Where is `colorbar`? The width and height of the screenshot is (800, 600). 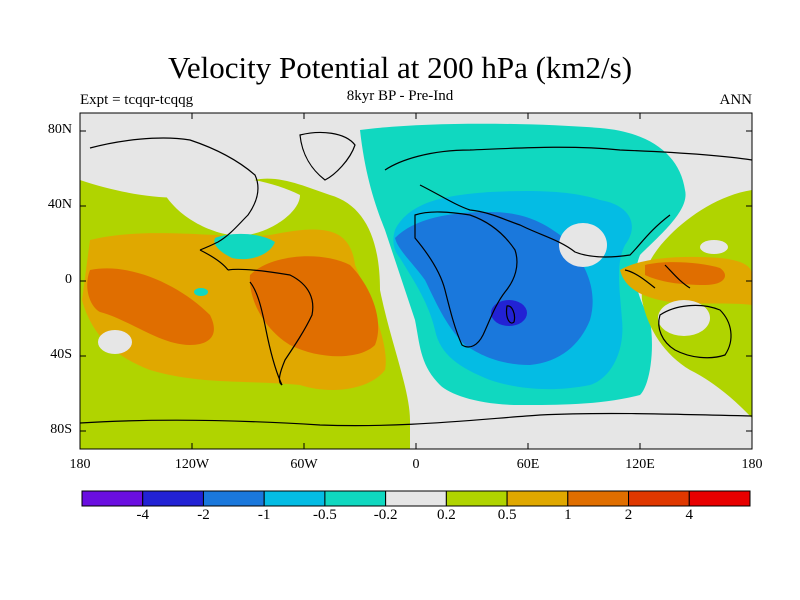 colorbar is located at coordinates (416, 498).